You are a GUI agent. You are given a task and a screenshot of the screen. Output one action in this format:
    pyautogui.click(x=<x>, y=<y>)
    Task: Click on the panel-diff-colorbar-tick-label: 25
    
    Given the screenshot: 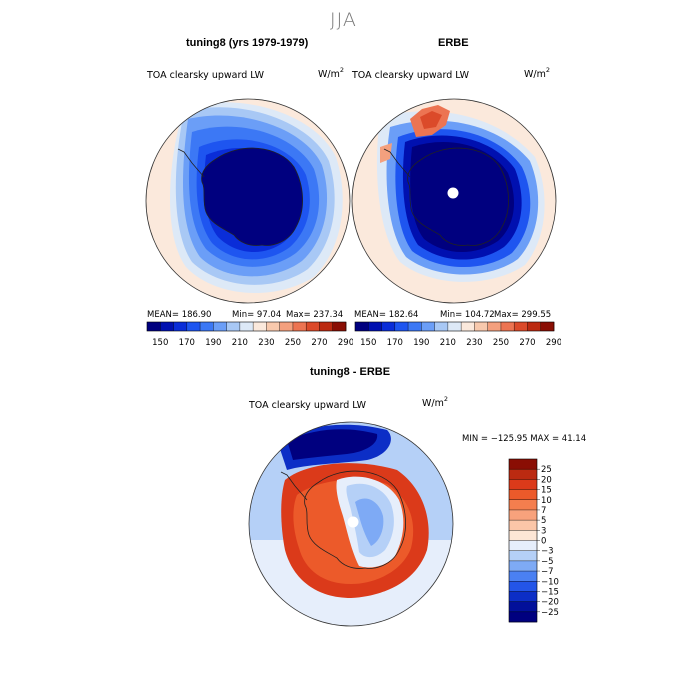 What is the action you would take?
    pyautogui.click(x=546, y=470)
    